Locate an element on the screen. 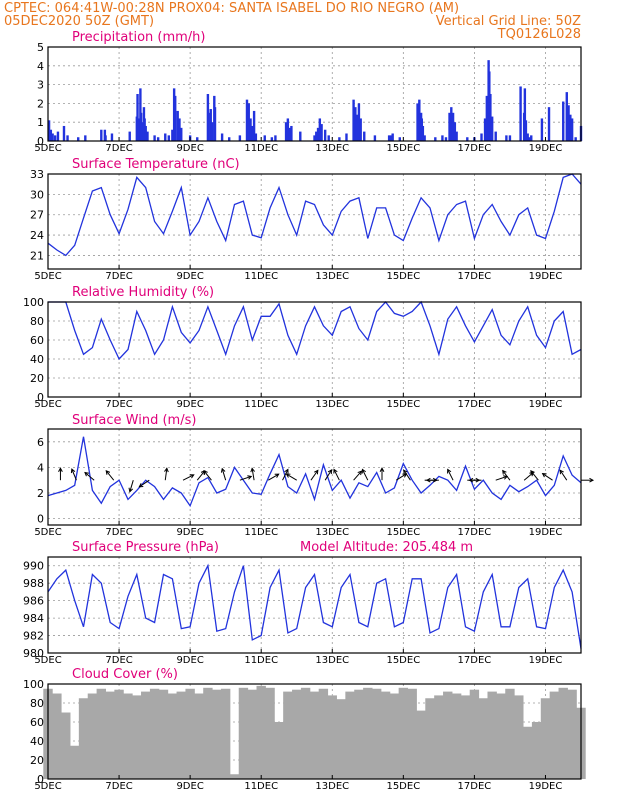 The image size is (618, 800). y-tick-label: 986 is located at coordinates (33, 601).